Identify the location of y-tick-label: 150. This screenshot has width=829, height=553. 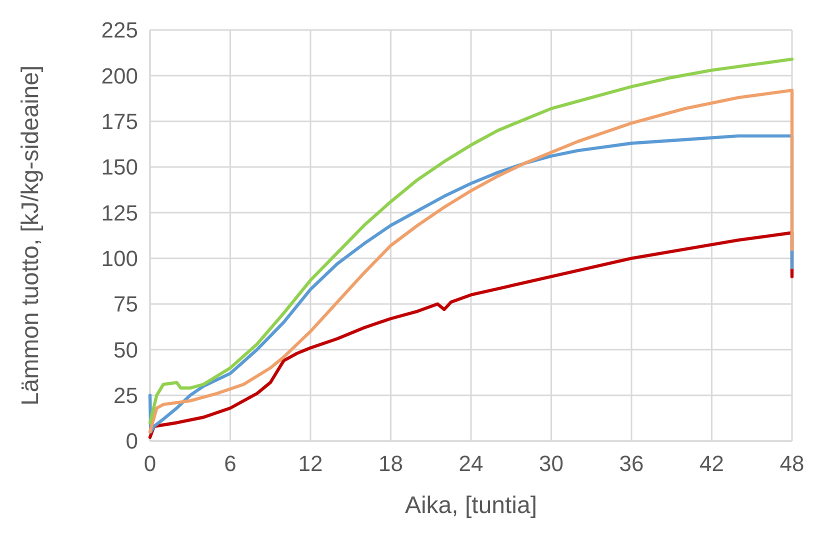
(119, 167).